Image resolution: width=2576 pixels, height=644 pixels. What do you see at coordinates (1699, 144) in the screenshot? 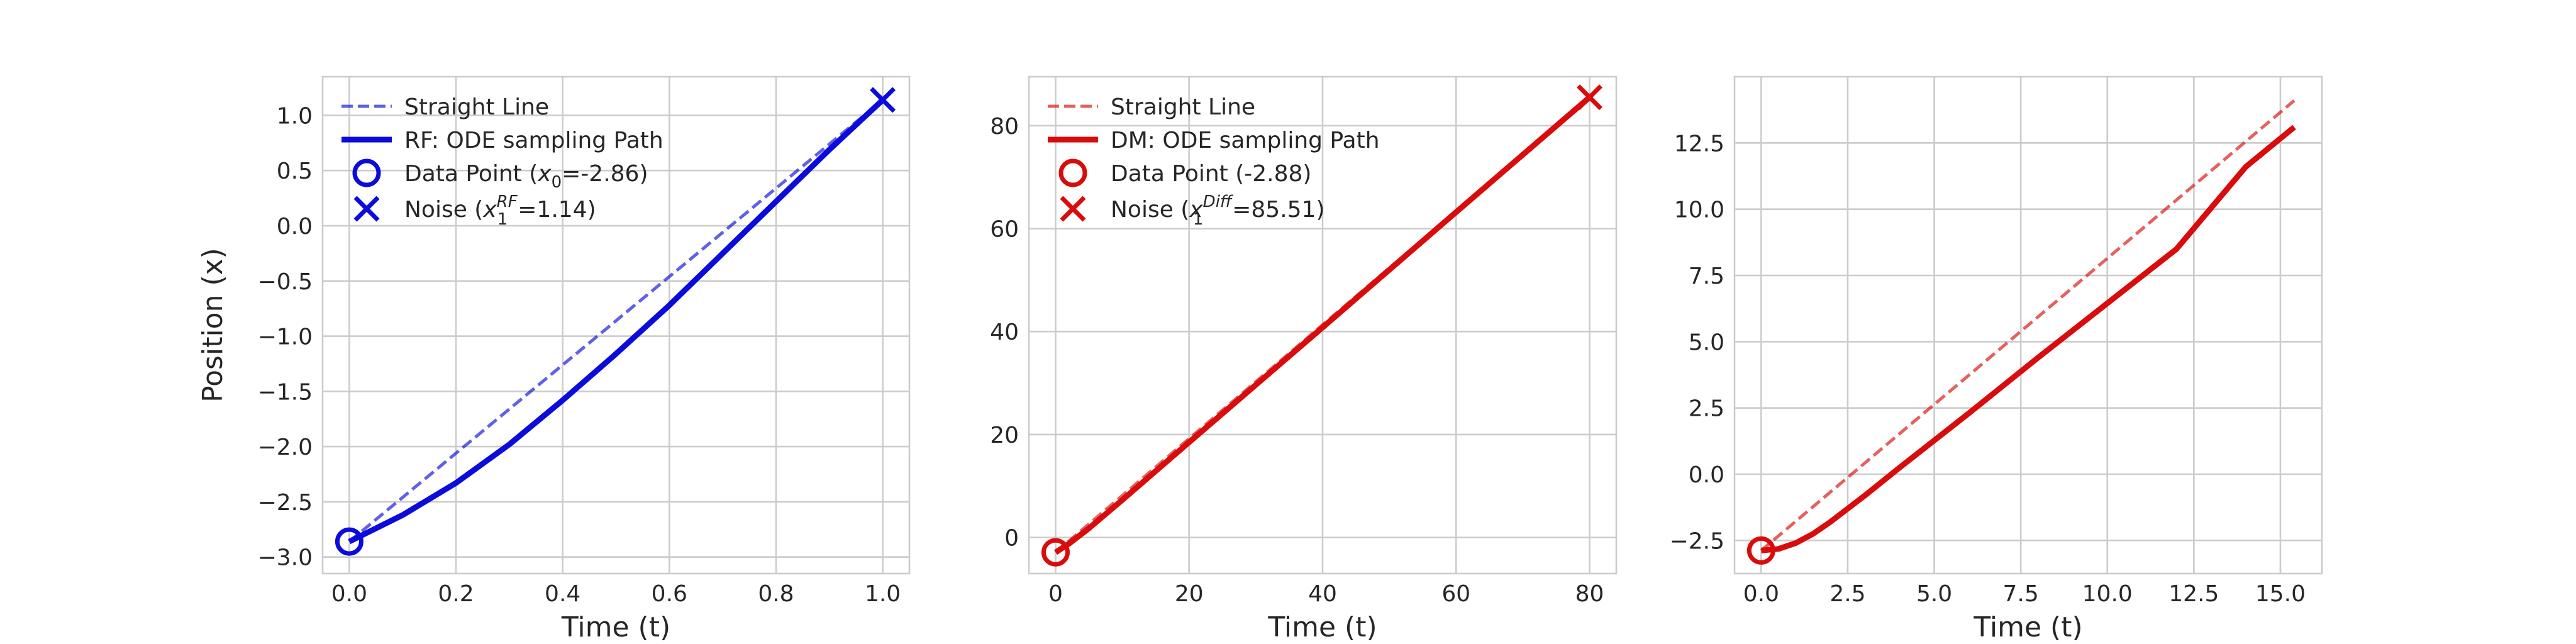
I see `y-tick-label: 12.5` at bounding box center [1699, 144].